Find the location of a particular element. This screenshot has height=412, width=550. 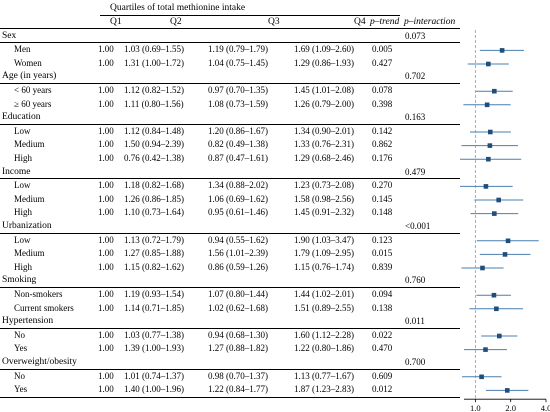

q2-value: 1.10 (0.73–1.64) is located at coordinates (154, 212).